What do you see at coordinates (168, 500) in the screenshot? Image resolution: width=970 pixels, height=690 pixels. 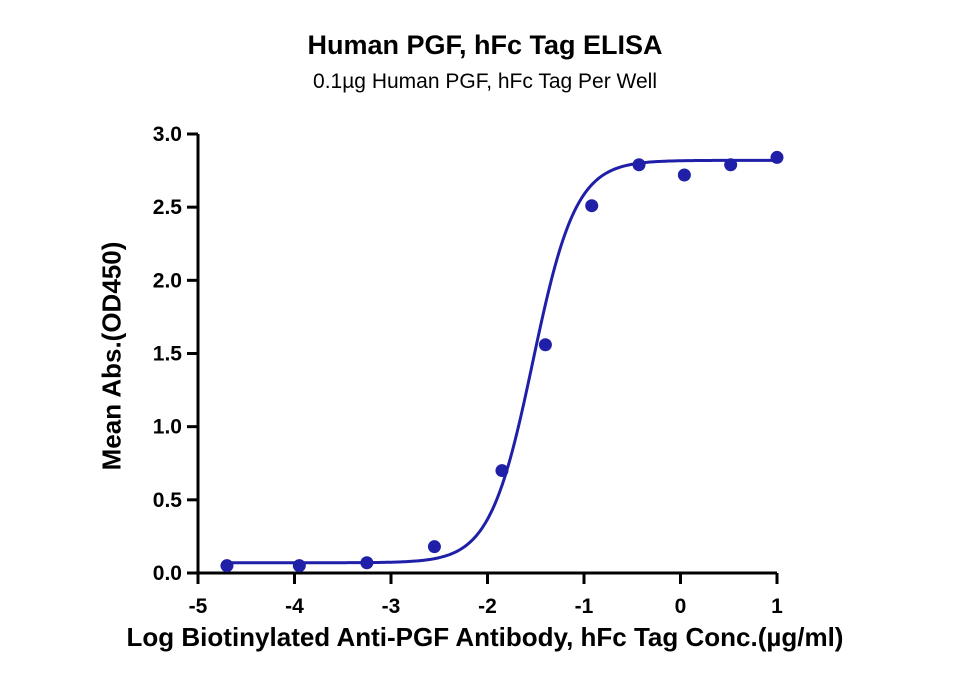 I see `y-tick-label: 0.5` at bounding box center [168, 500].